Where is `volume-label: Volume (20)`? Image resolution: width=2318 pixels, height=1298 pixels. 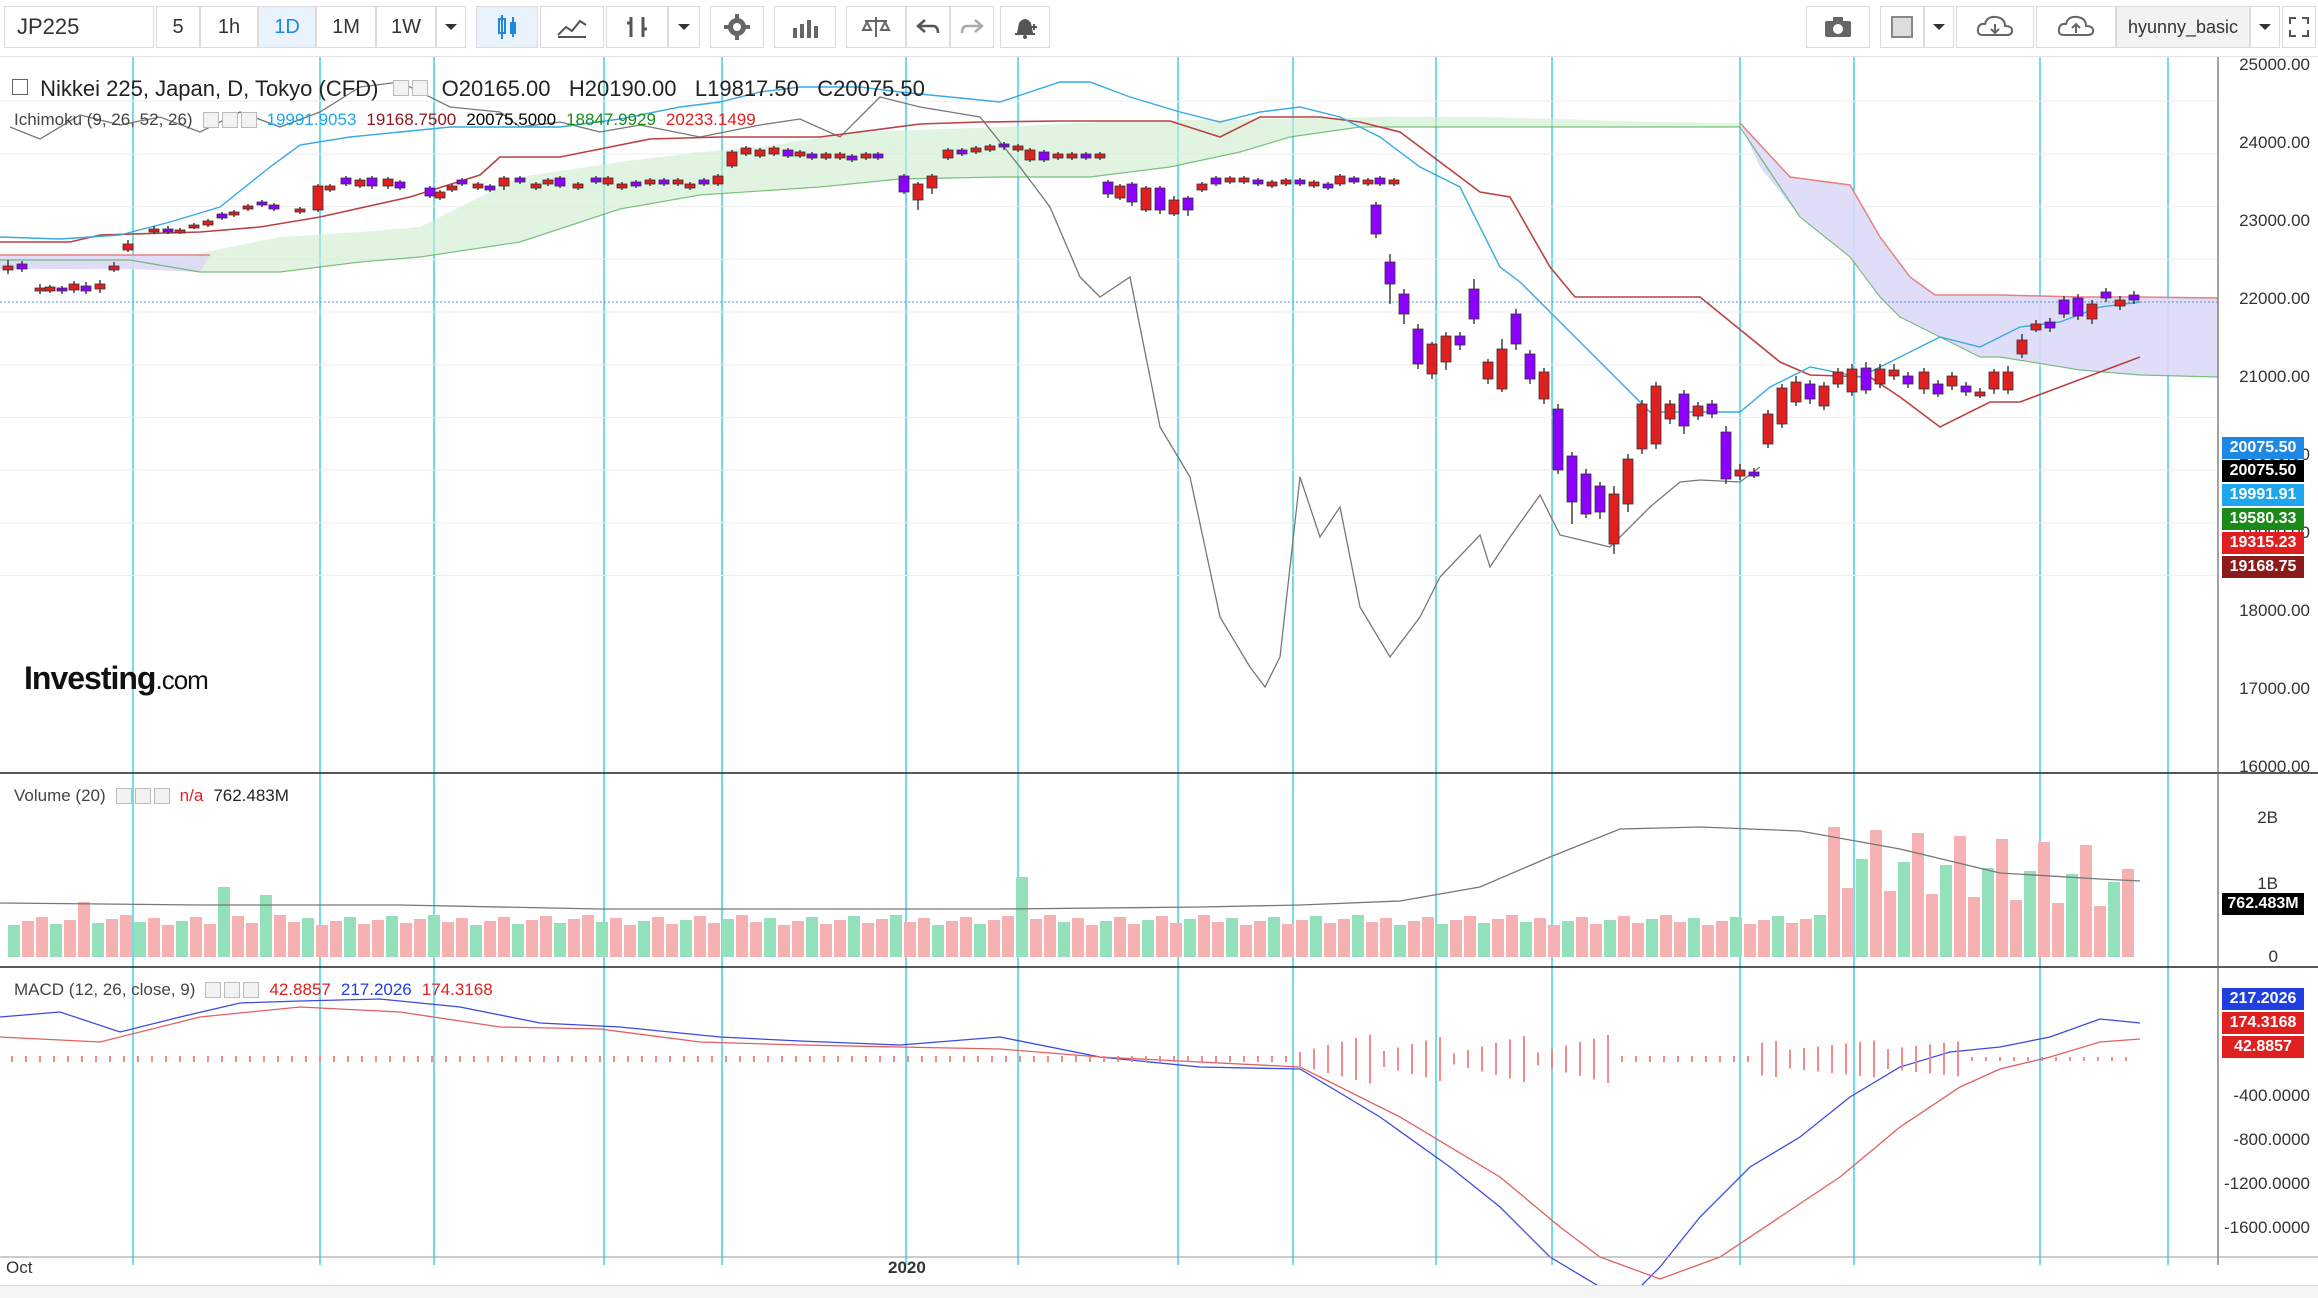 volume-label: Volume (20) is located at coordinates (60, 795).